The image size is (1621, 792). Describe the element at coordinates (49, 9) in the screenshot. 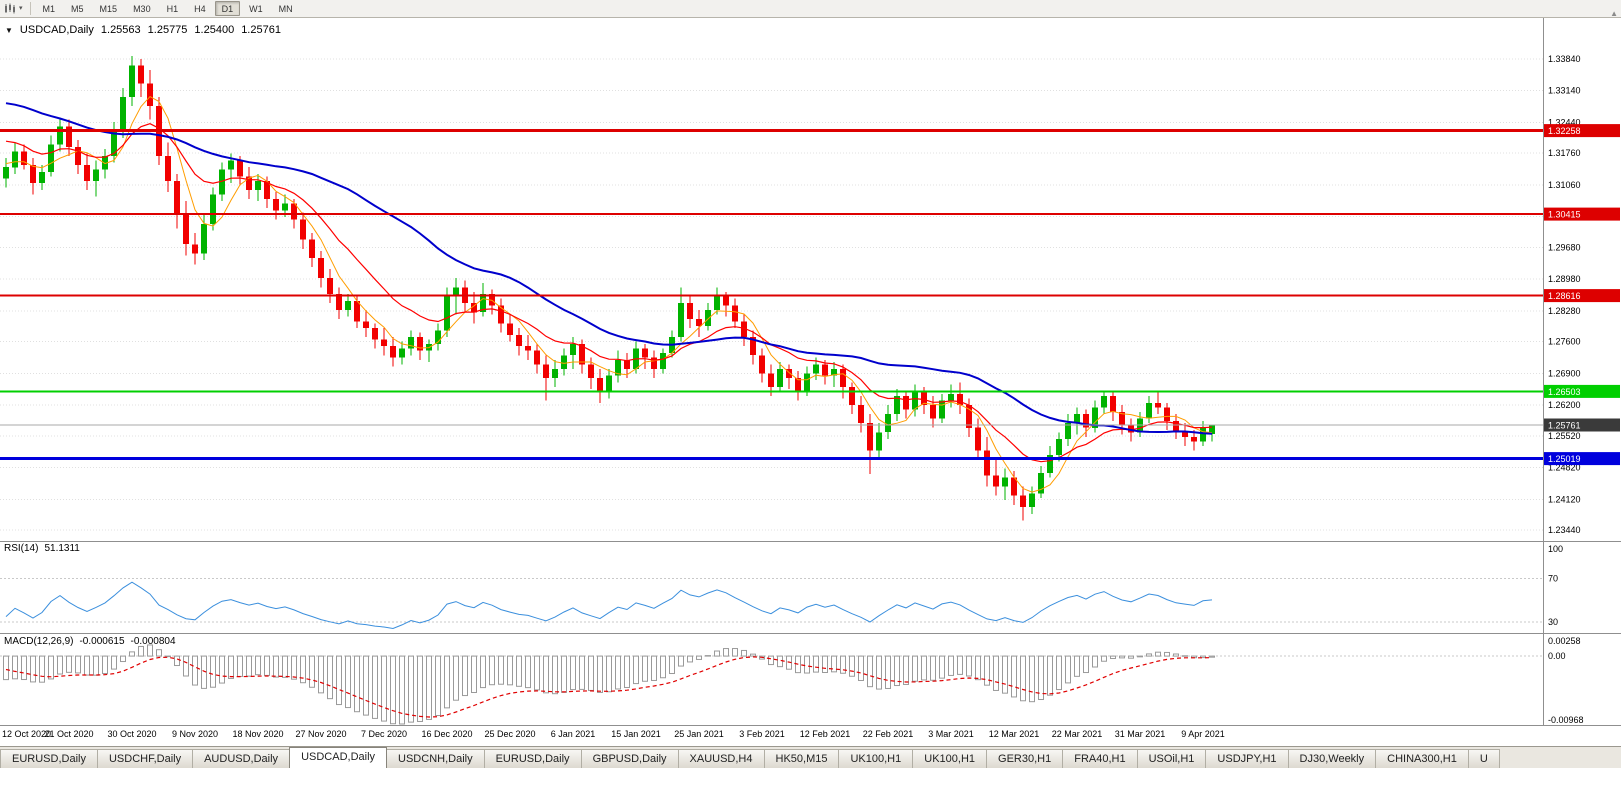

I see `timeframe-m1: M1` at that location.